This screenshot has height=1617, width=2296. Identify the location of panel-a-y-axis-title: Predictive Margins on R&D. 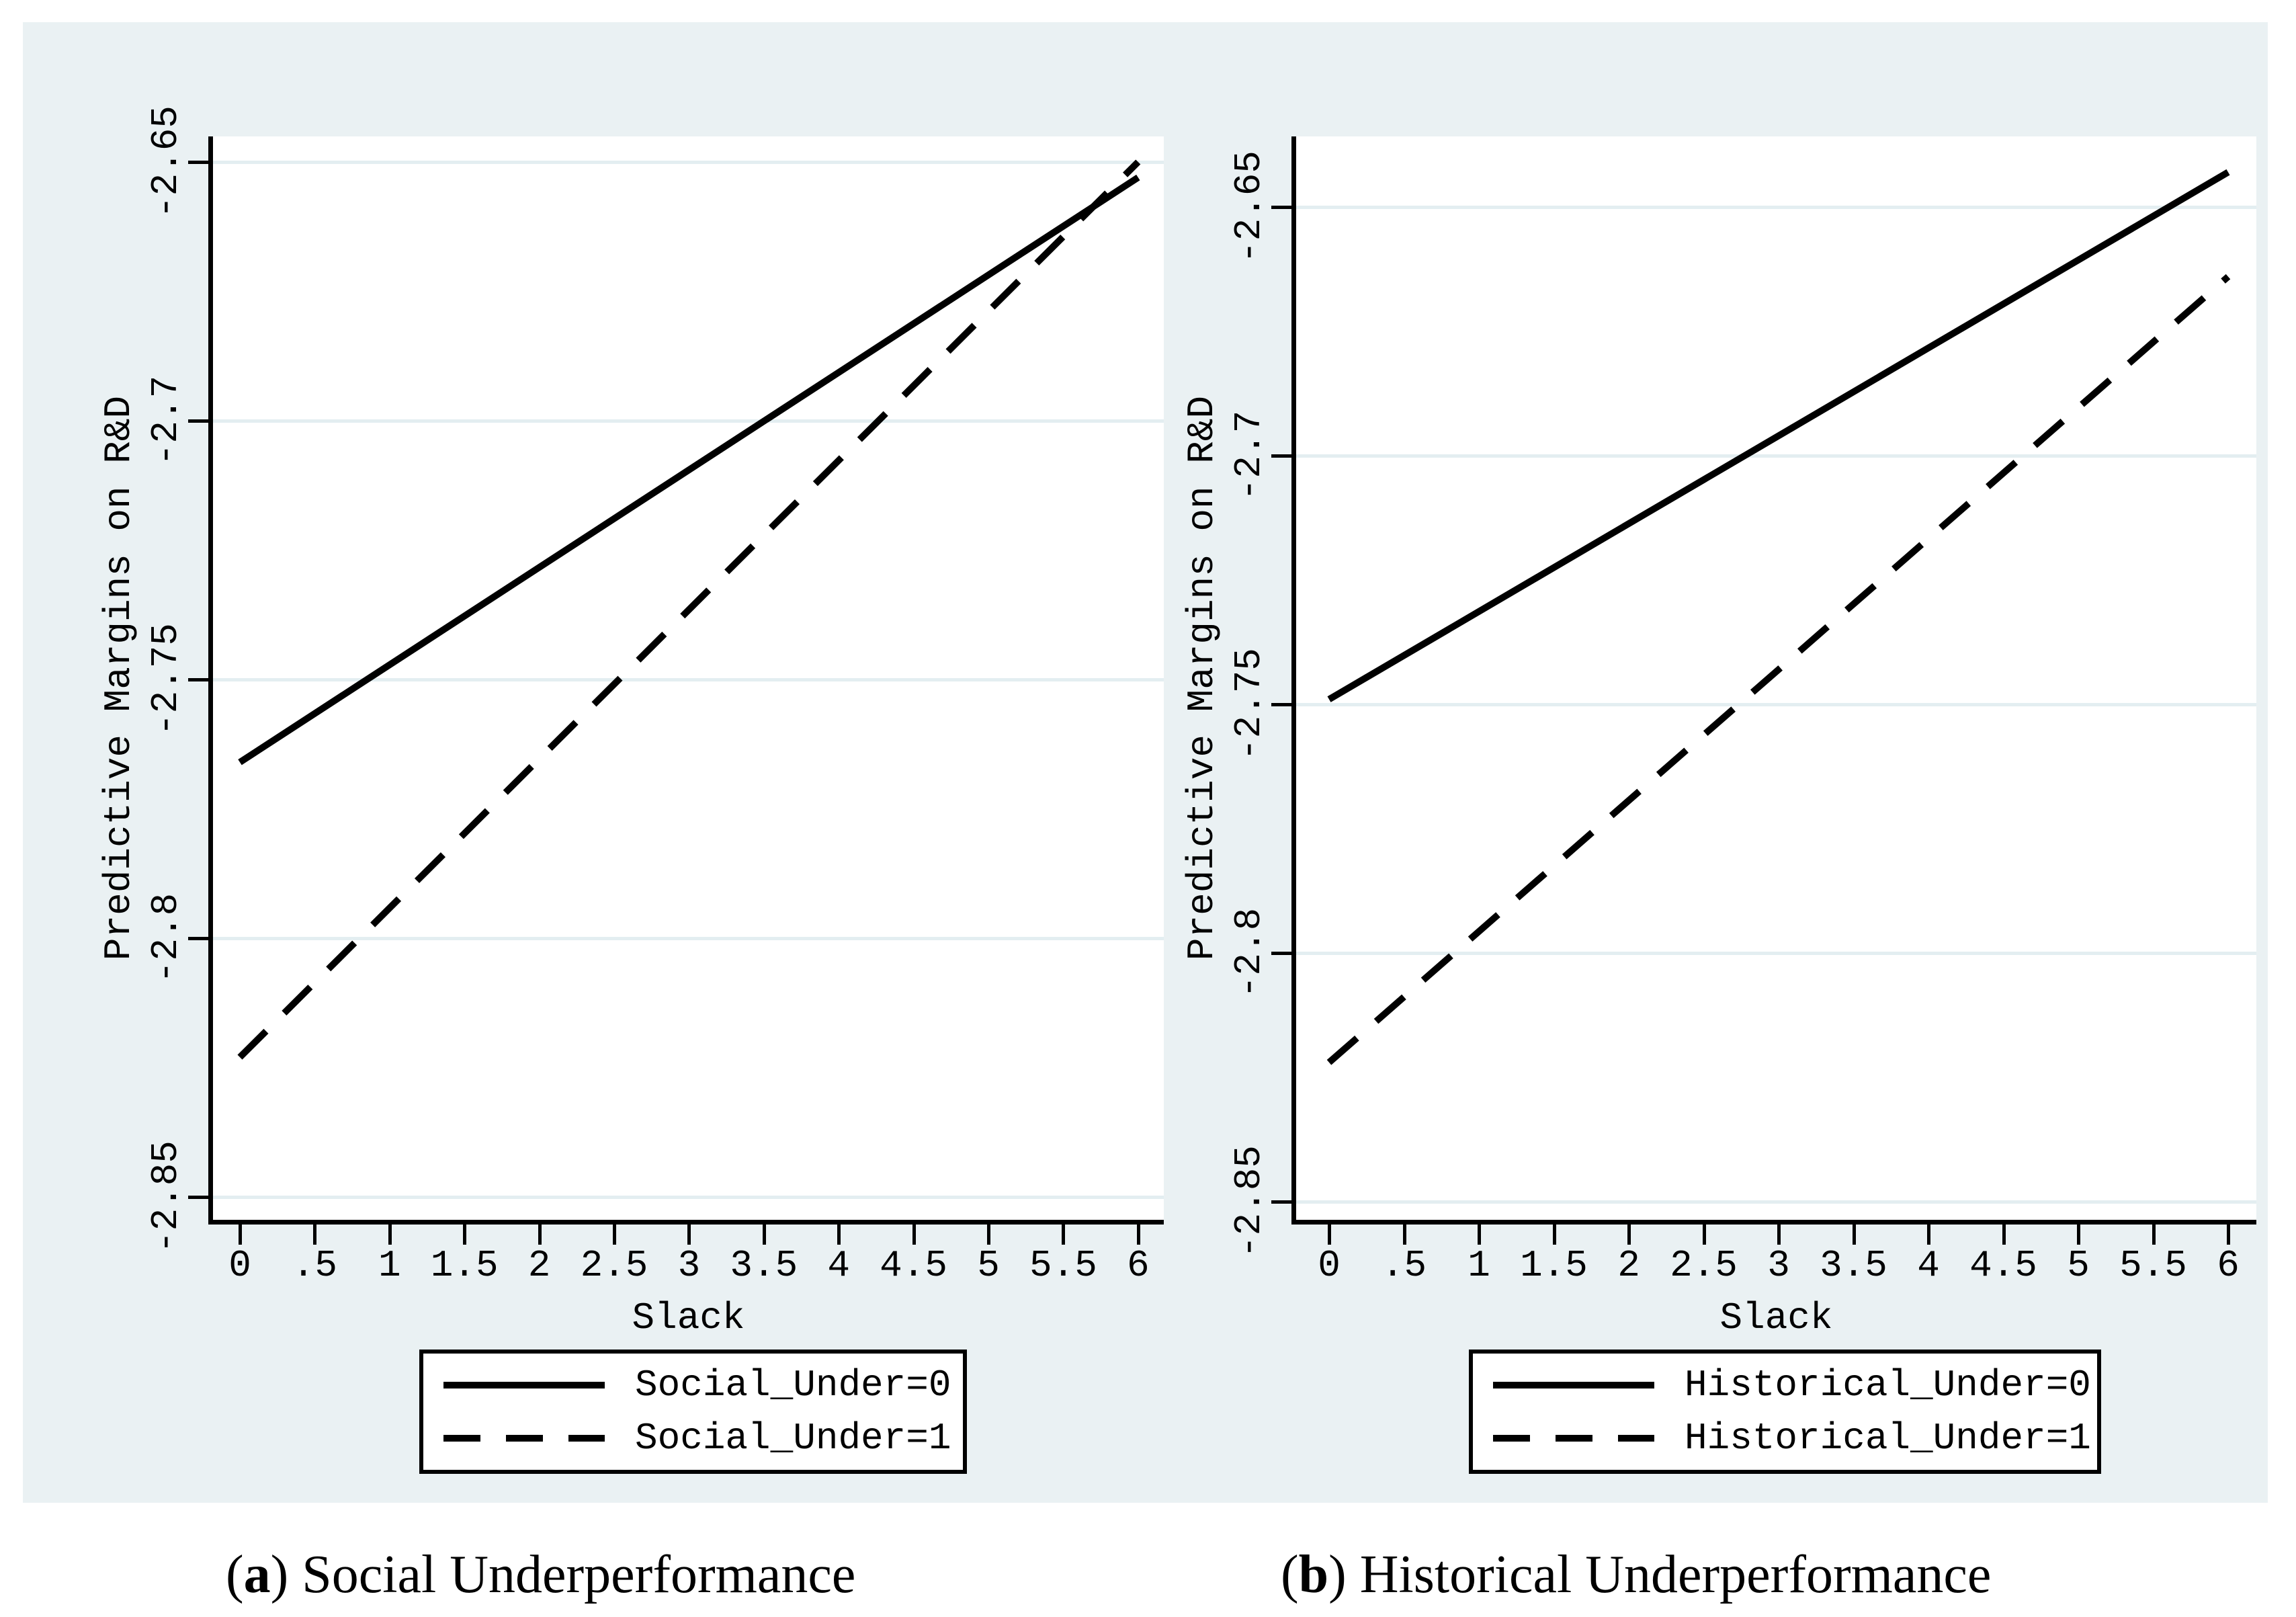
(119, 678).